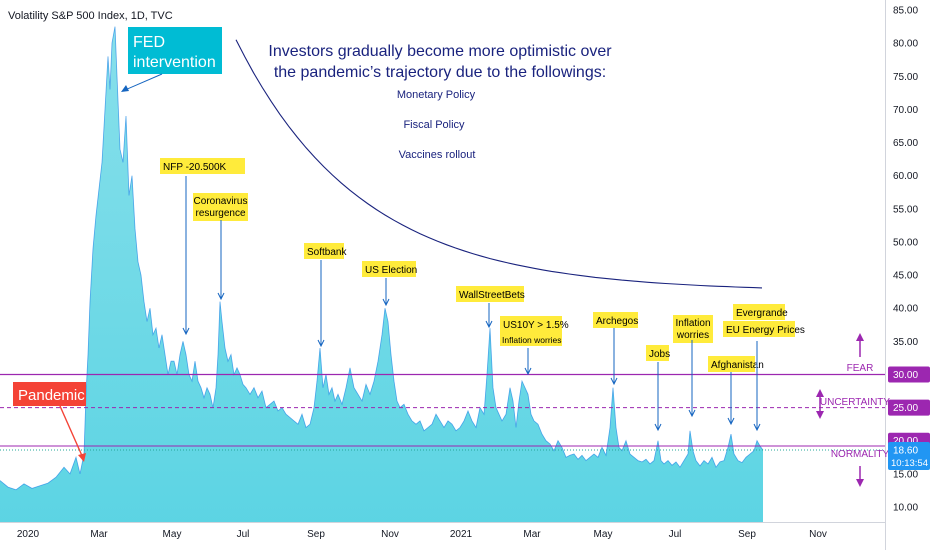 The width and height of the screenshot is (932, 555). What do you see at coordinates (818, 534) in the screenshot?
I see `x-tick-label: Nov` at bounding box center [818, 534].